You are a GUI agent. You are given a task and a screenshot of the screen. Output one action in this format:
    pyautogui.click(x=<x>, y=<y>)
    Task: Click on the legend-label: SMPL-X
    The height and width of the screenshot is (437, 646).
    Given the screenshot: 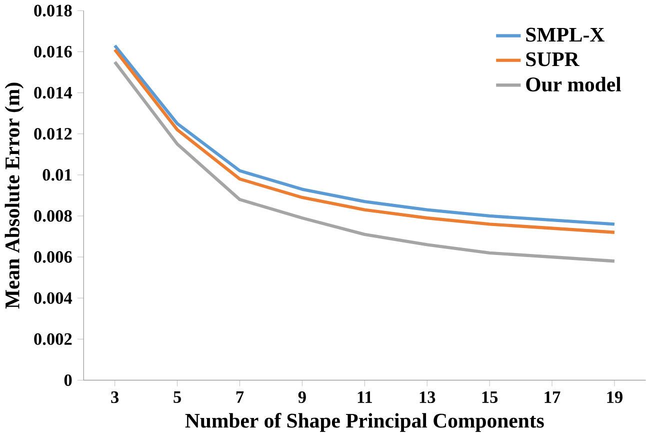 What is the action you would take?
    pyautogui.click(x=565, y=35)
    